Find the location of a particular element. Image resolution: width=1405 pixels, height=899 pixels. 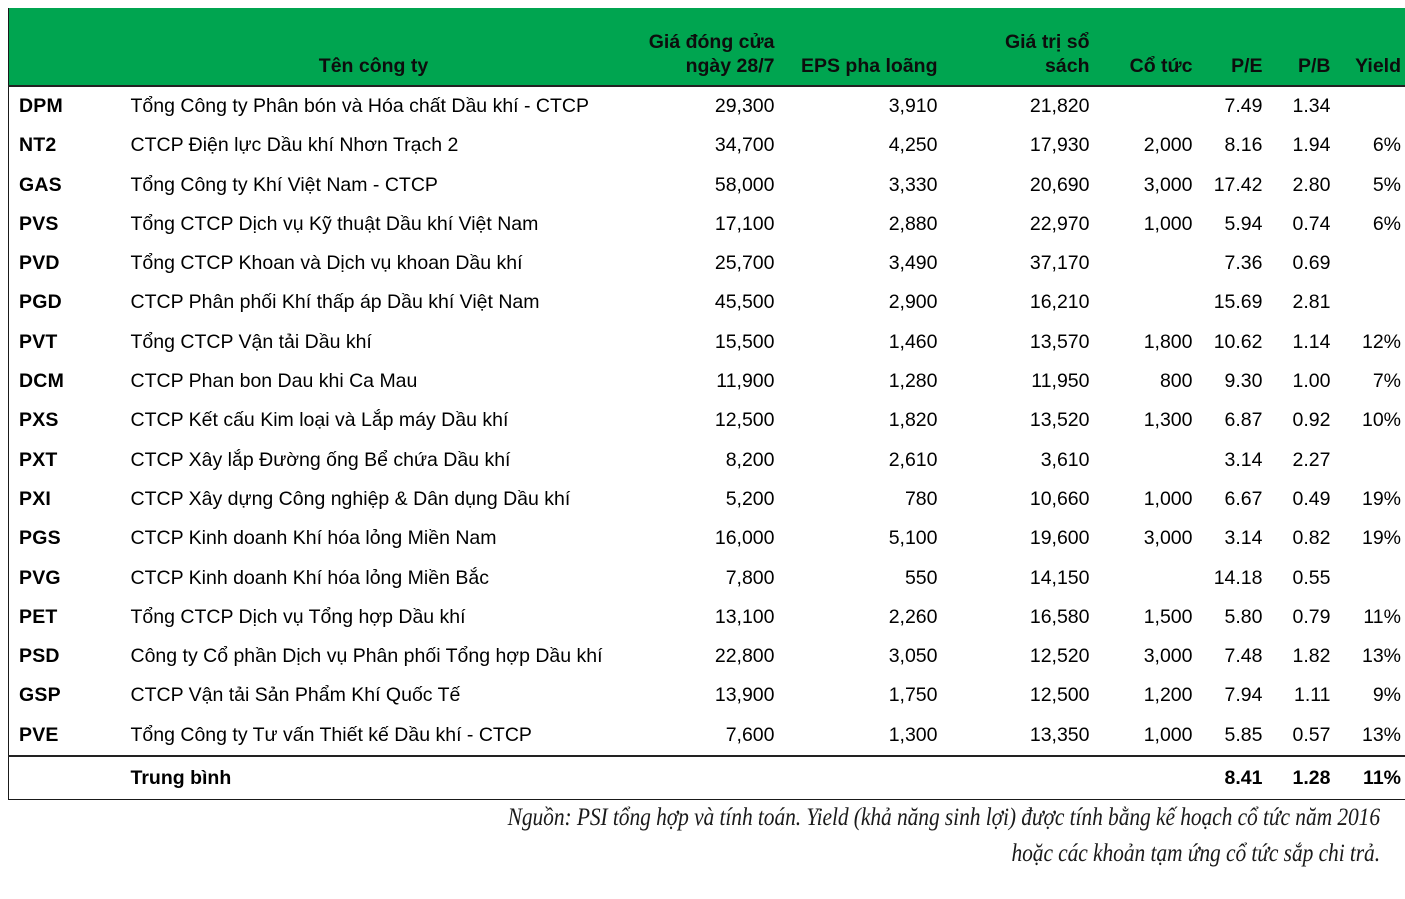

row-closing-price: 16,000 is located at coordinates (744, 538).